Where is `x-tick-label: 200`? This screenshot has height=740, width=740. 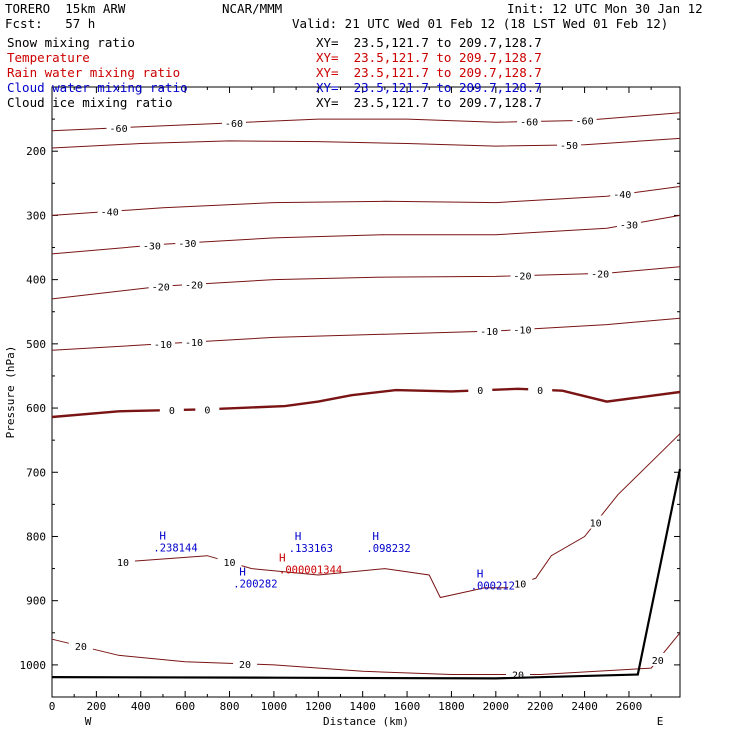 x-tick-label: 200 is located at coordinates (96, 706).